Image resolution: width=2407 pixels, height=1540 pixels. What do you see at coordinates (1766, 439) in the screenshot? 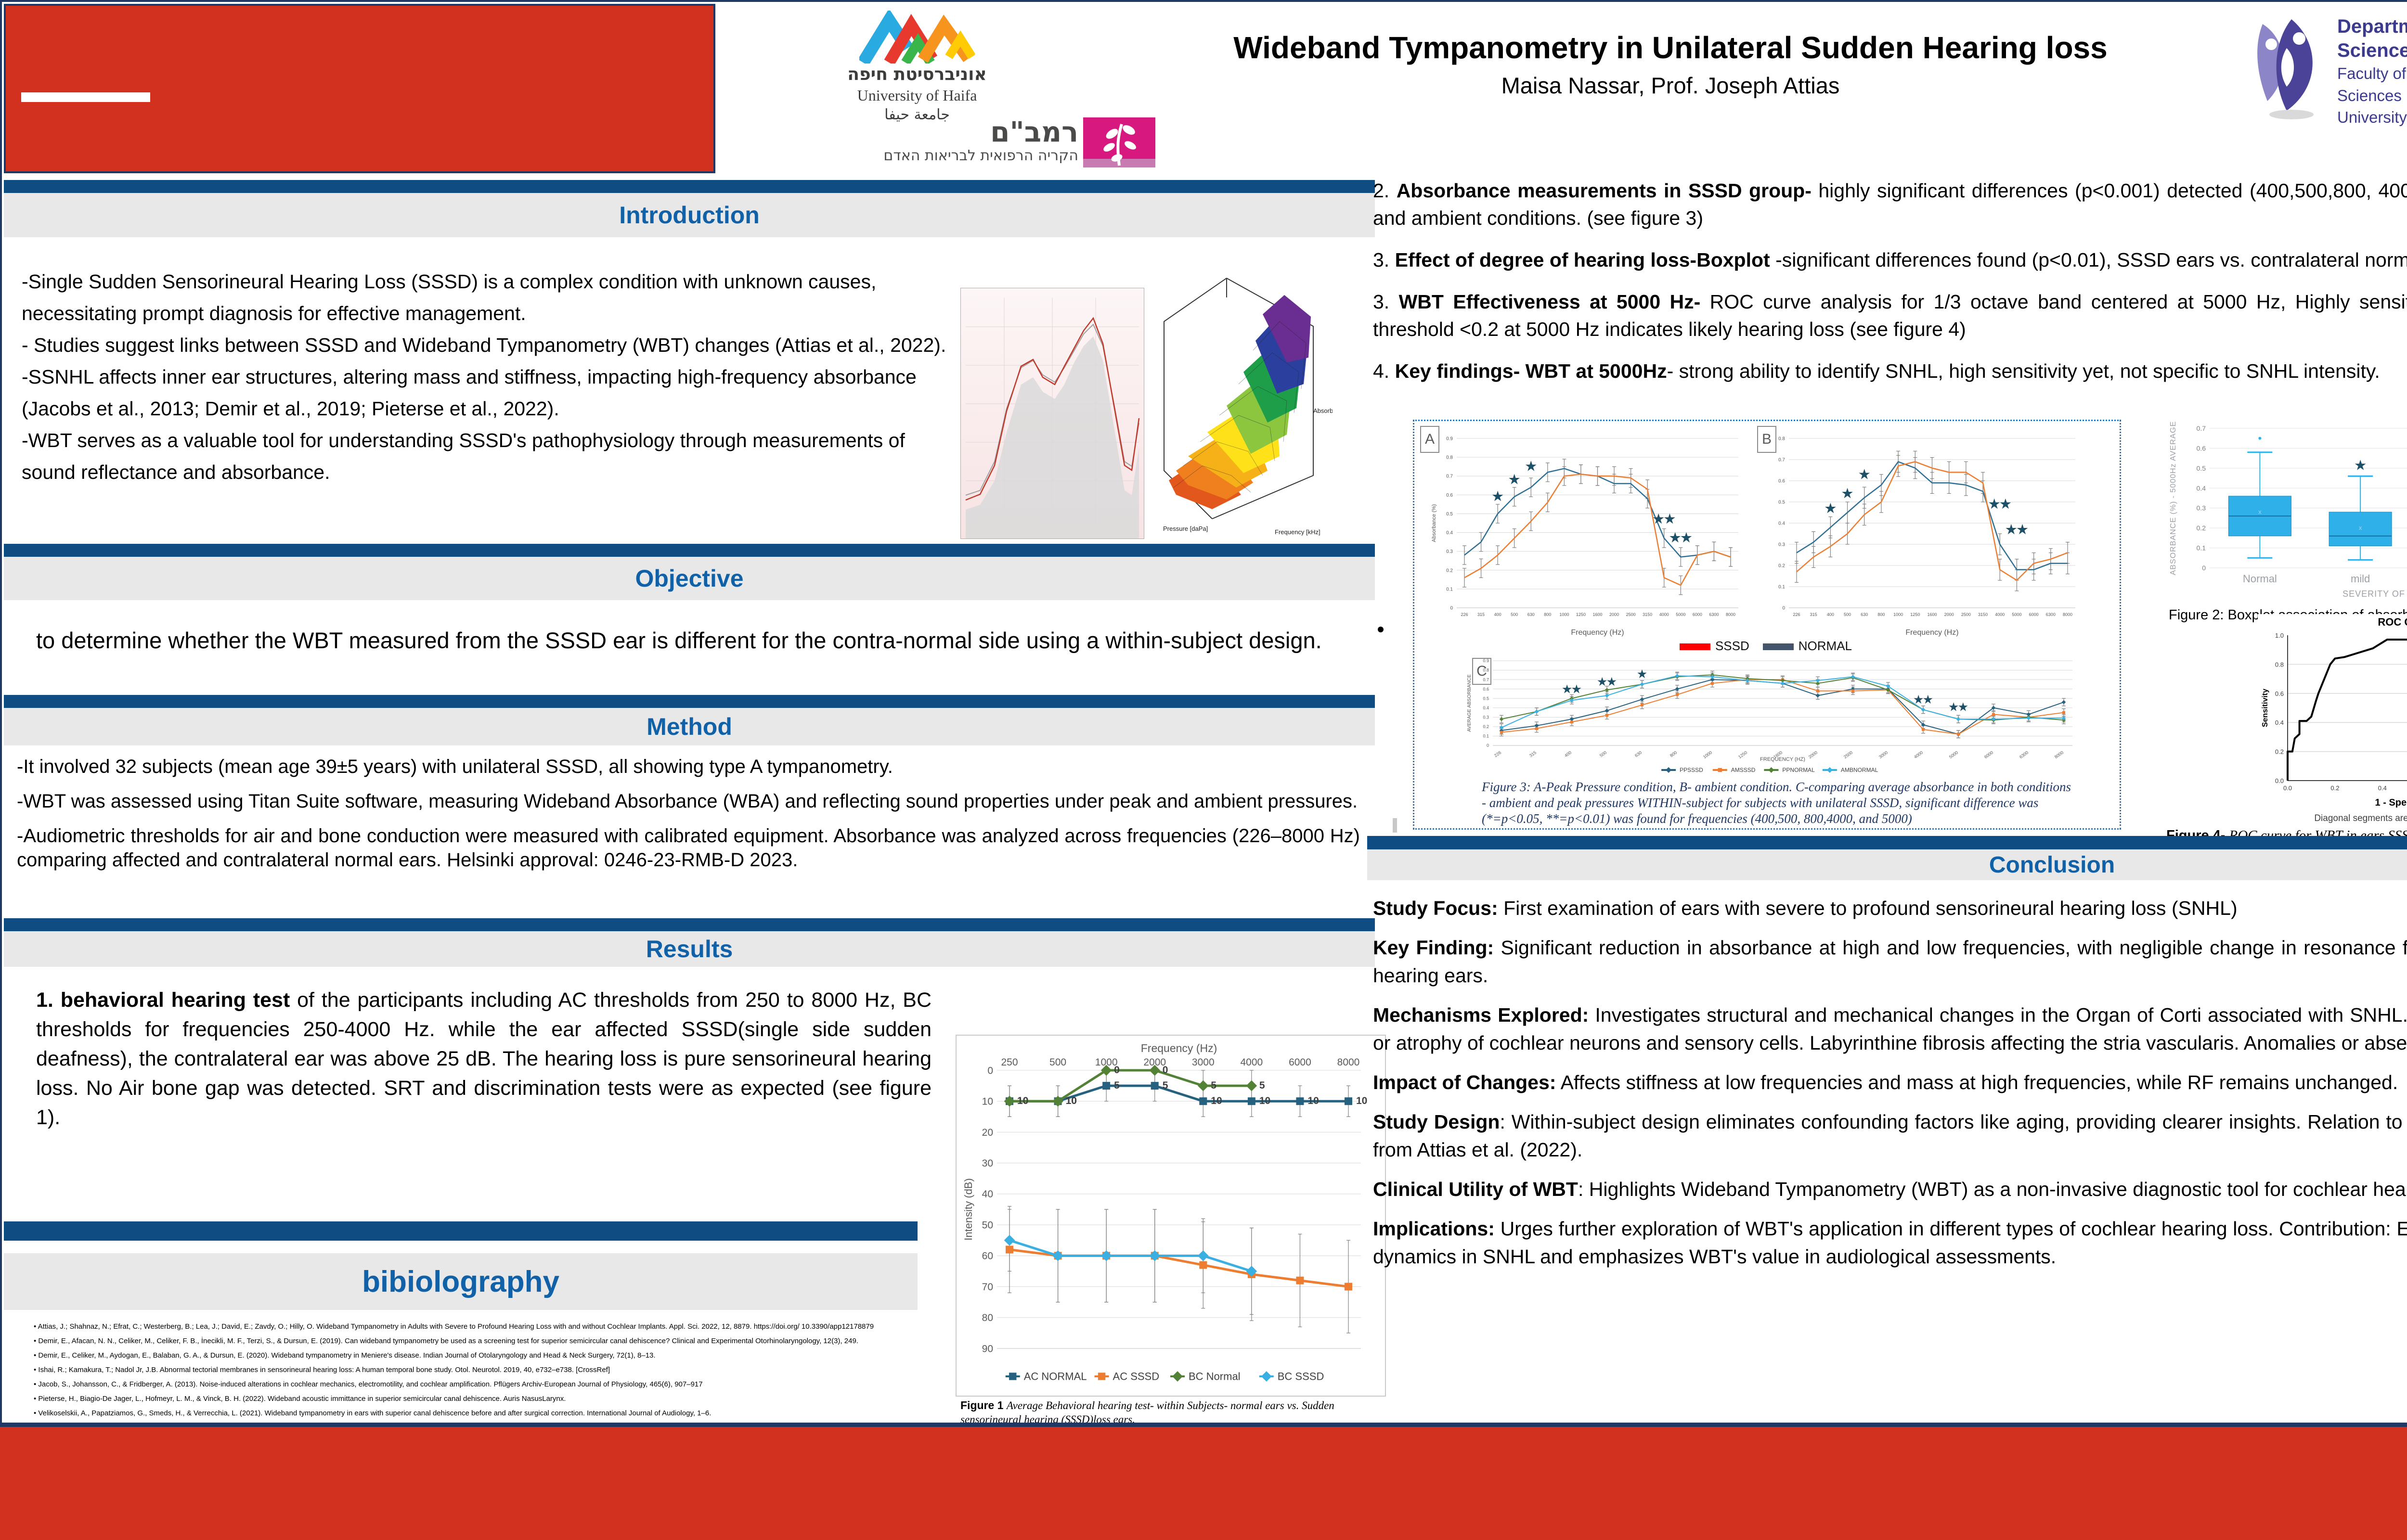
I see `panel-b-badge: B` at bounding box center [1766, 439].